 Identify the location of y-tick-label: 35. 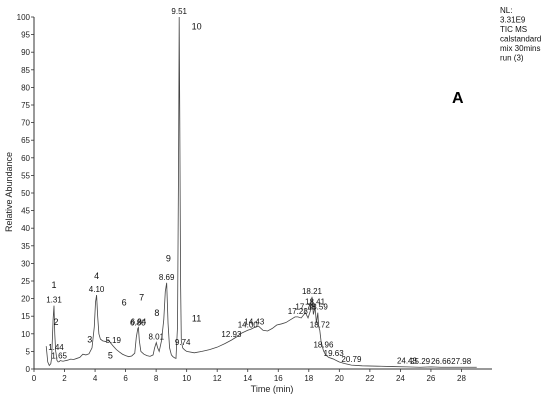
(25, 246).